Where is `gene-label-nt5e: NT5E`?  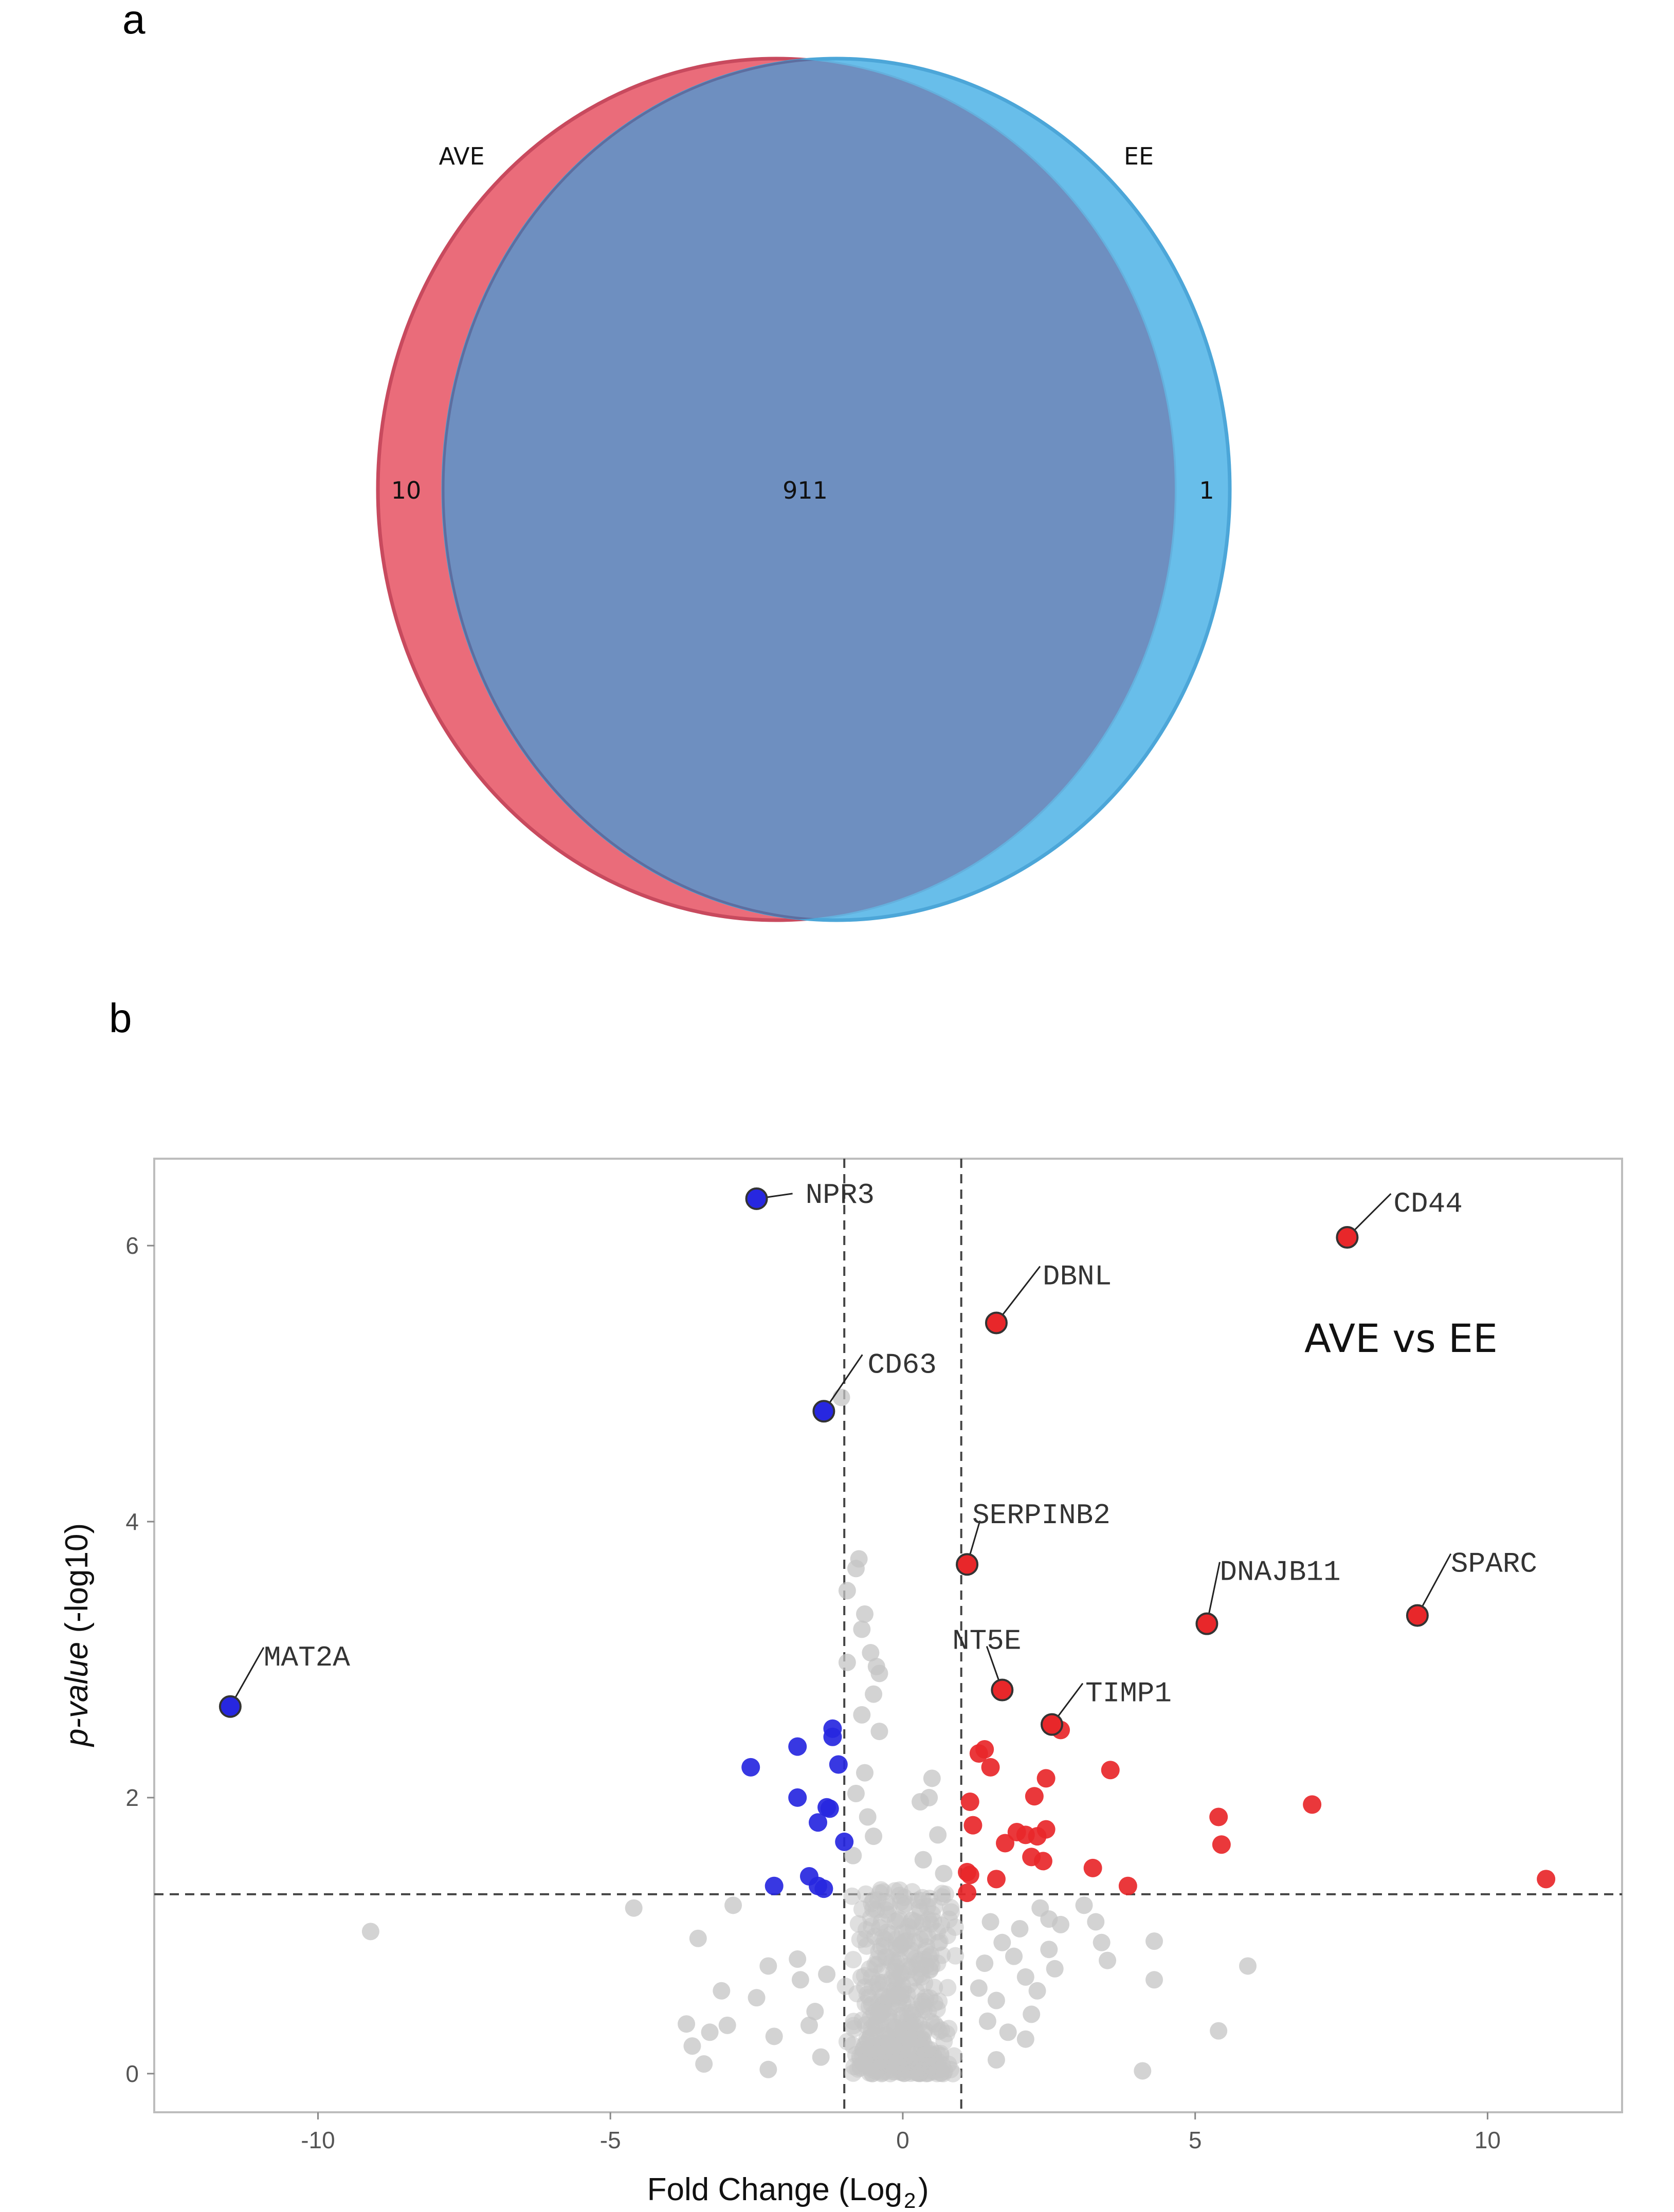
gene-label-nt5e: NT5E is located at coordinates (987, 1641).